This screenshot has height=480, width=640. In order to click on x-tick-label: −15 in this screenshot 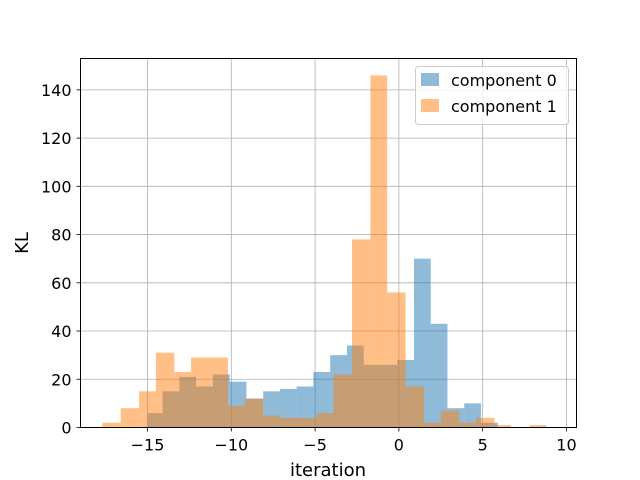, I will do `click(148, 445)`.